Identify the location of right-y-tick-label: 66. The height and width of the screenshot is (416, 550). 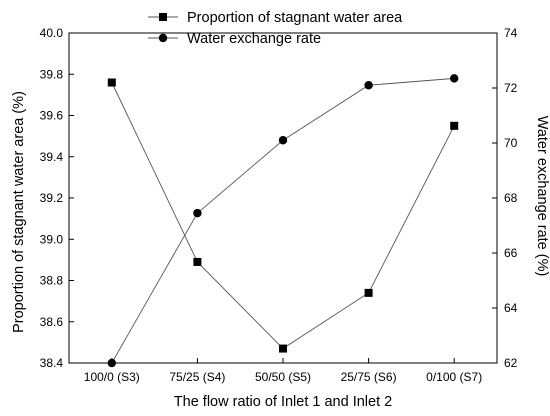
(511, 253).